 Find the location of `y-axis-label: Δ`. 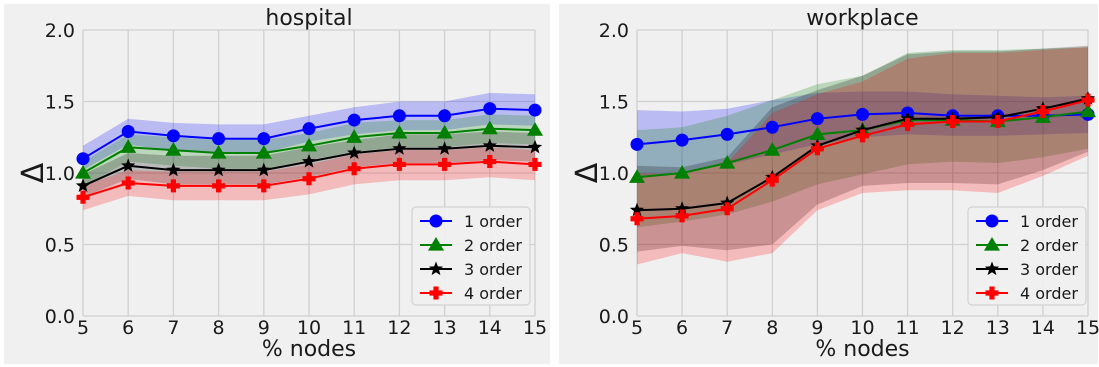

y-axis-label: Δ is located at coordinates (587, 172).